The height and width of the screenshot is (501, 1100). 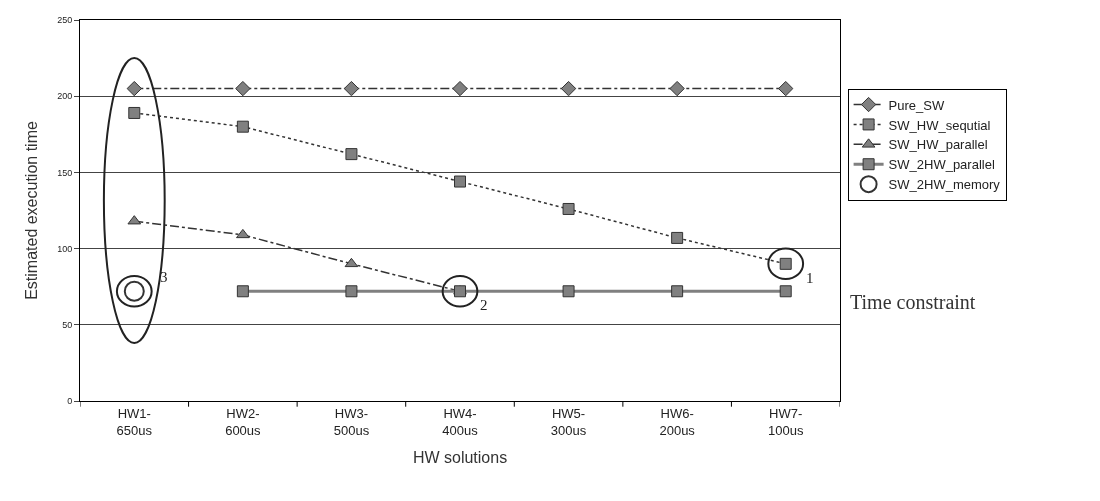 I want to click on y-tick-label: 50, so click(x=67, y=324).